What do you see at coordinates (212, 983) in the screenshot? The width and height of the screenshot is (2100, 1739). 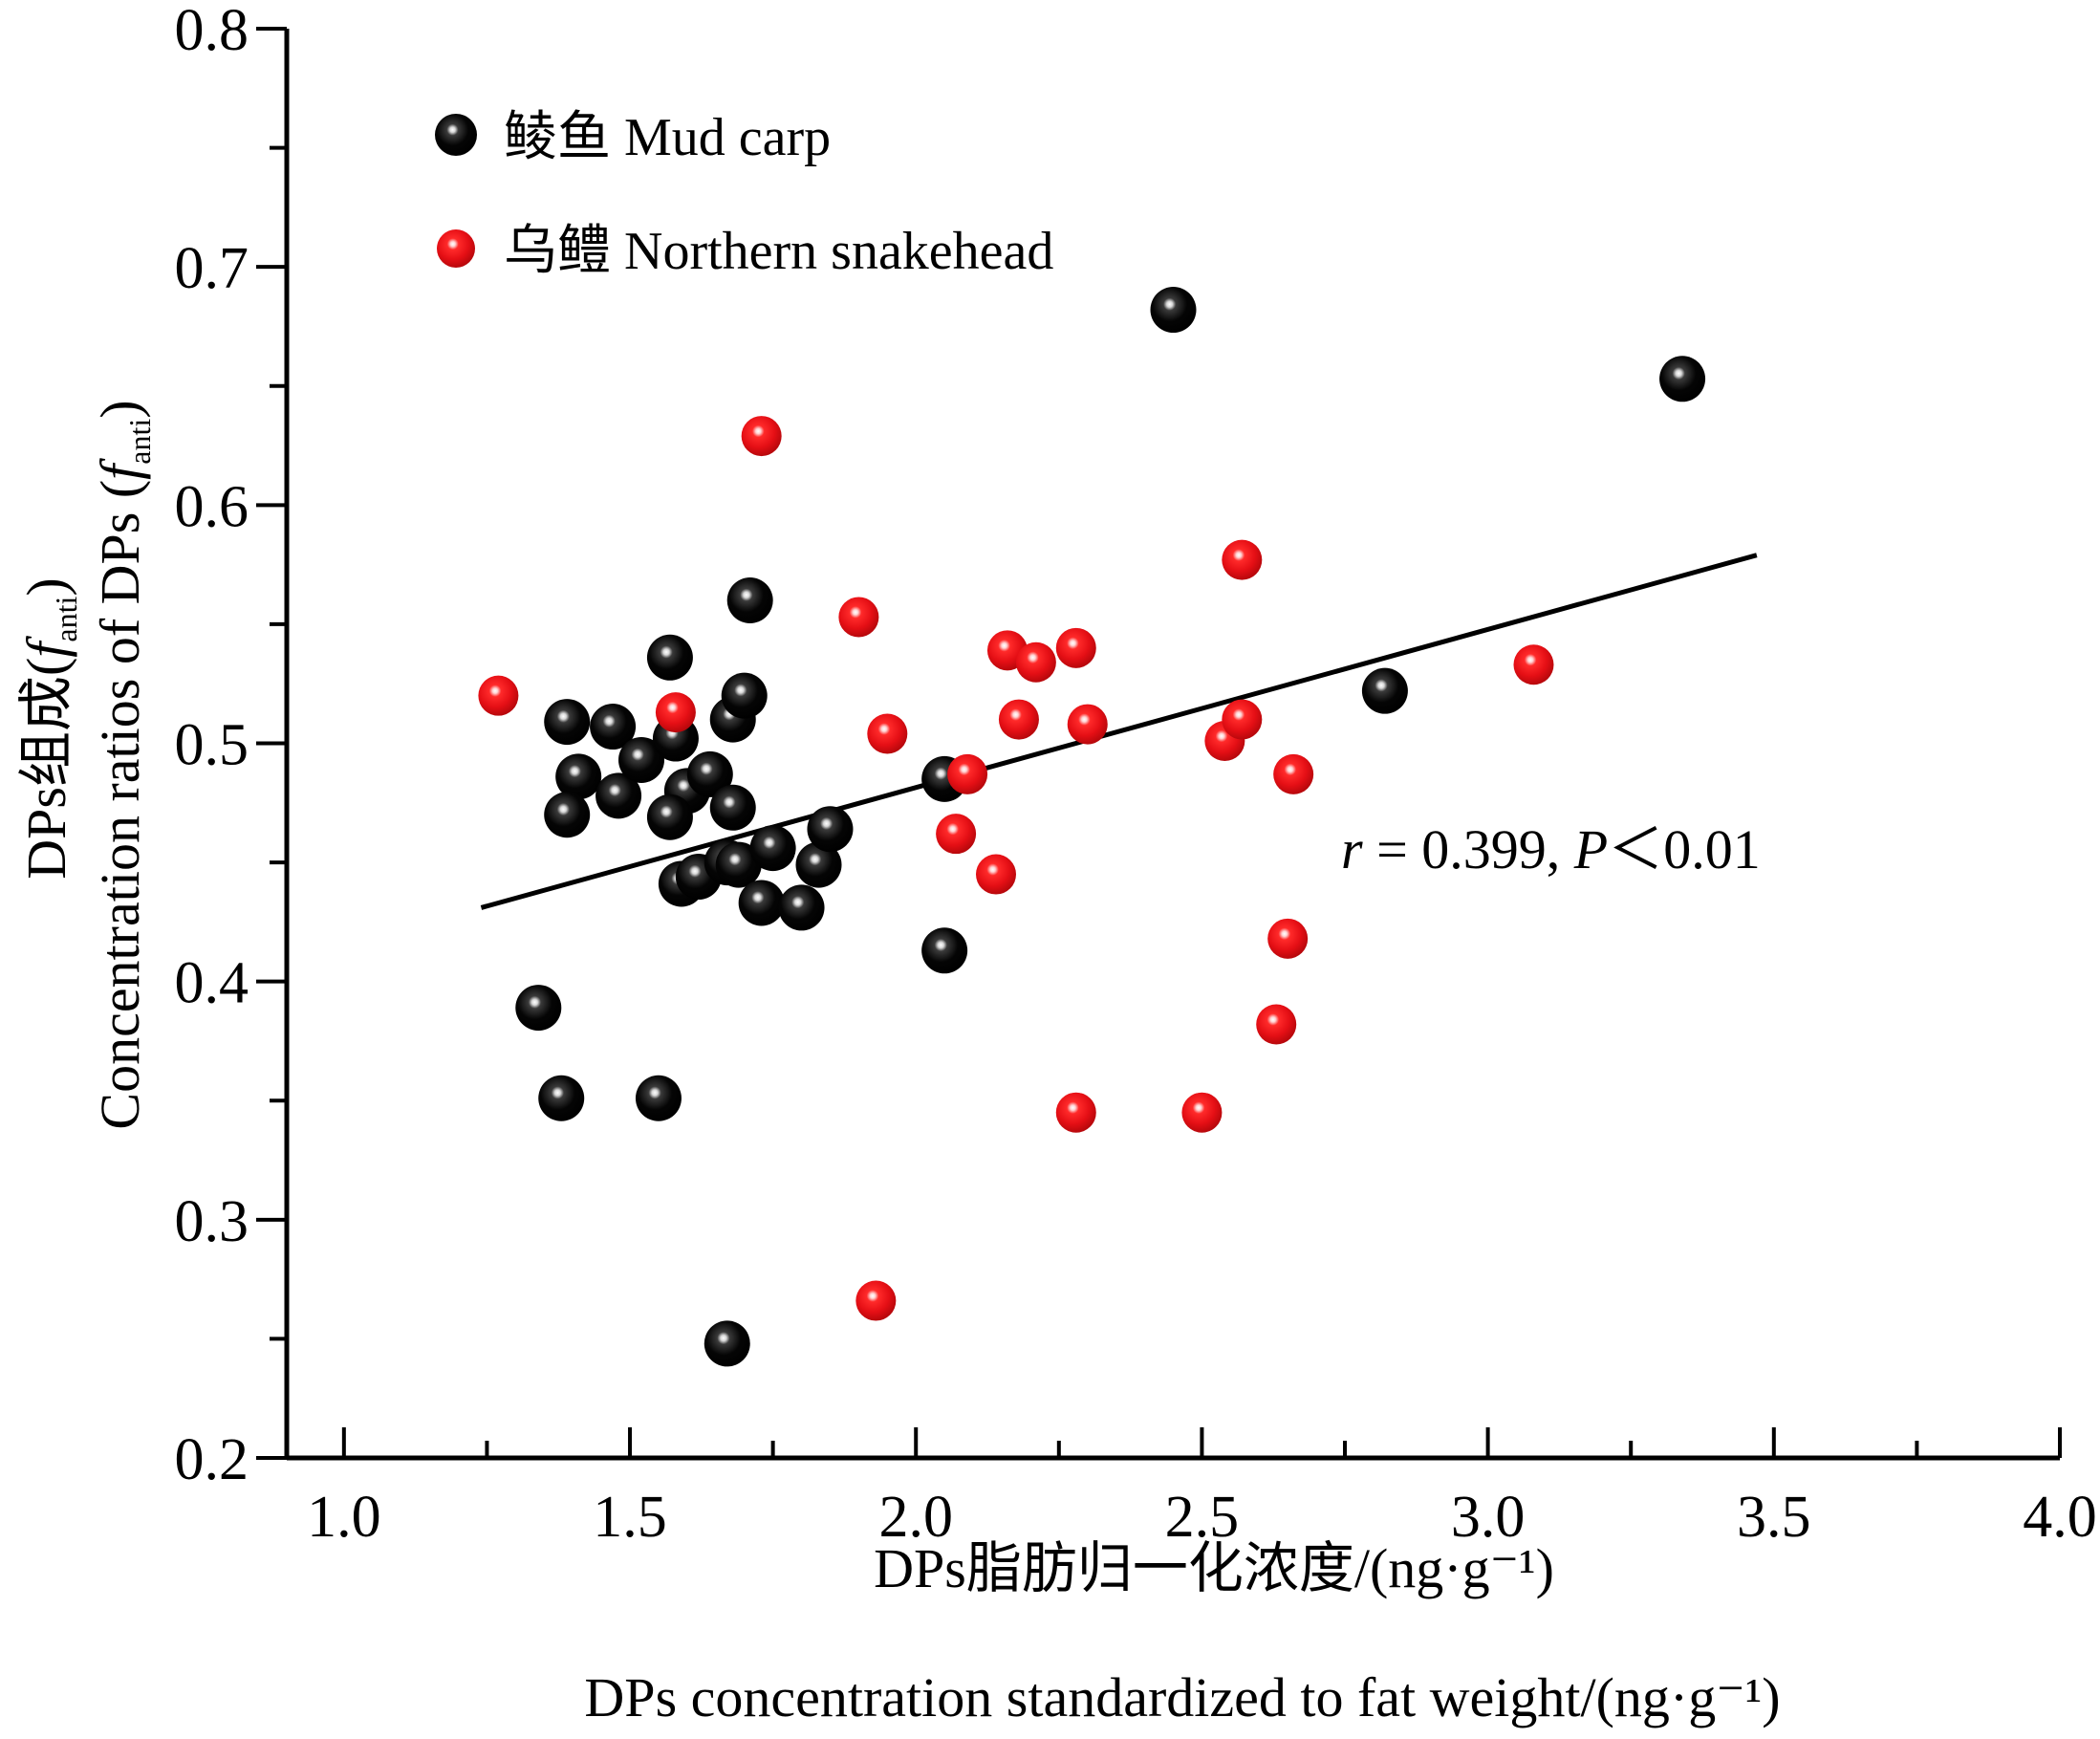 I see `y-tick-label: 0.4` at bounding box center [212, 983].